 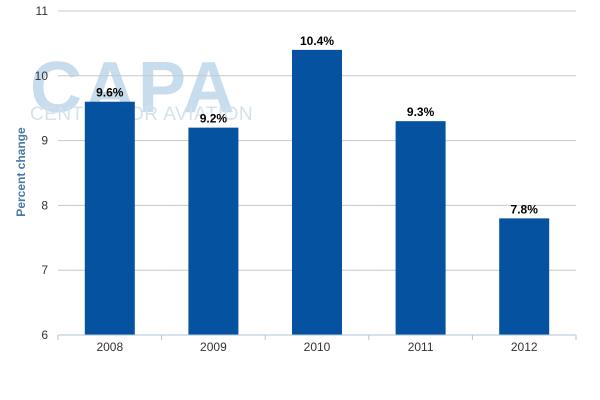 I want to click on y-tick-label: 11, so click(x=42, y=11).